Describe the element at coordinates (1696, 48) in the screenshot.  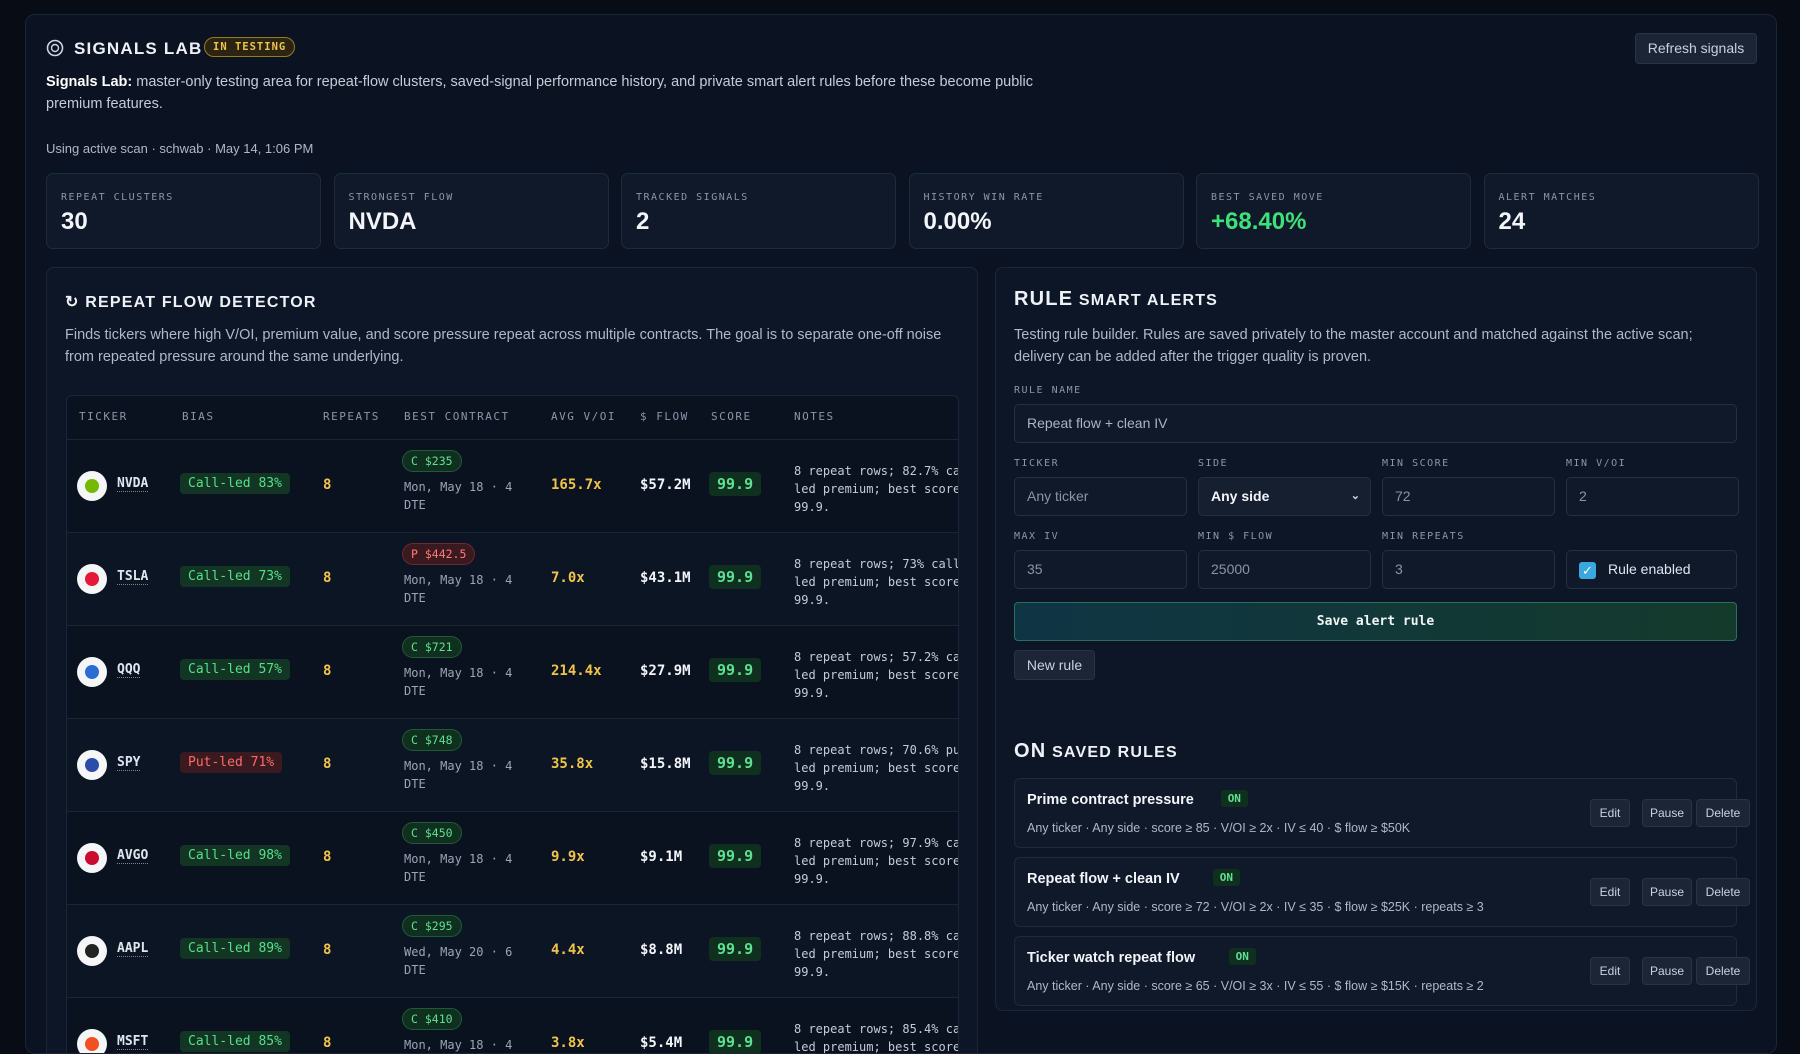
I see `refresh-button: Refresh signals` at that location.